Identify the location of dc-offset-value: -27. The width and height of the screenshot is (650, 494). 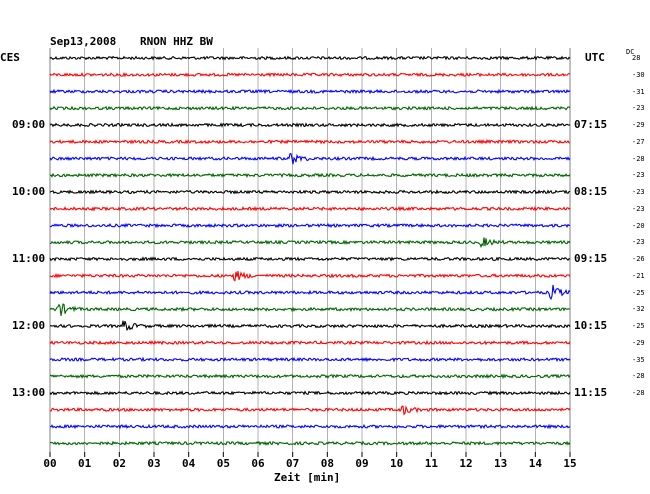
(638, 141).